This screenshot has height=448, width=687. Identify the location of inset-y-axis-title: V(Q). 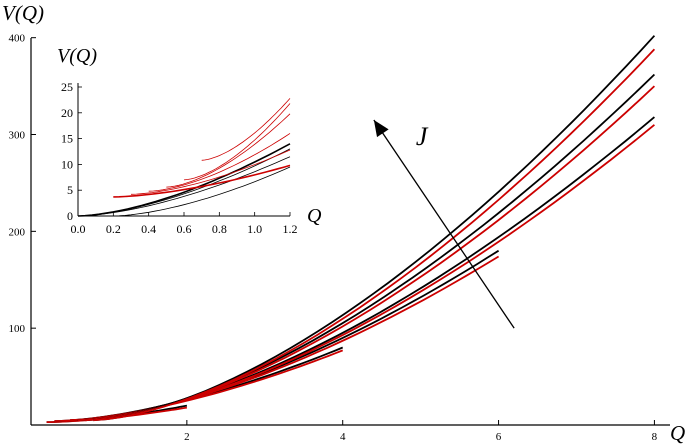
(77, 56).